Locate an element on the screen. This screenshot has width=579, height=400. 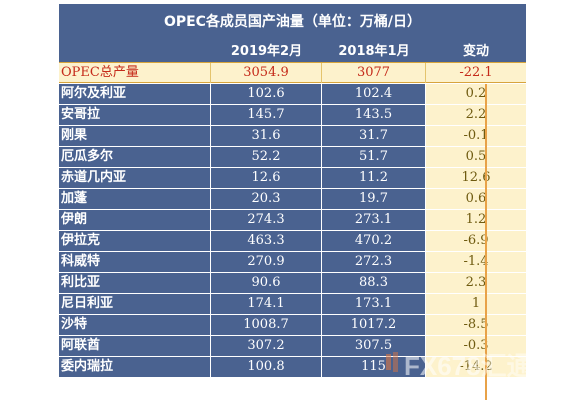
table-row: 厄瓜多尔 52.2 51.7 0.5 is located at coordinates (292, 157).